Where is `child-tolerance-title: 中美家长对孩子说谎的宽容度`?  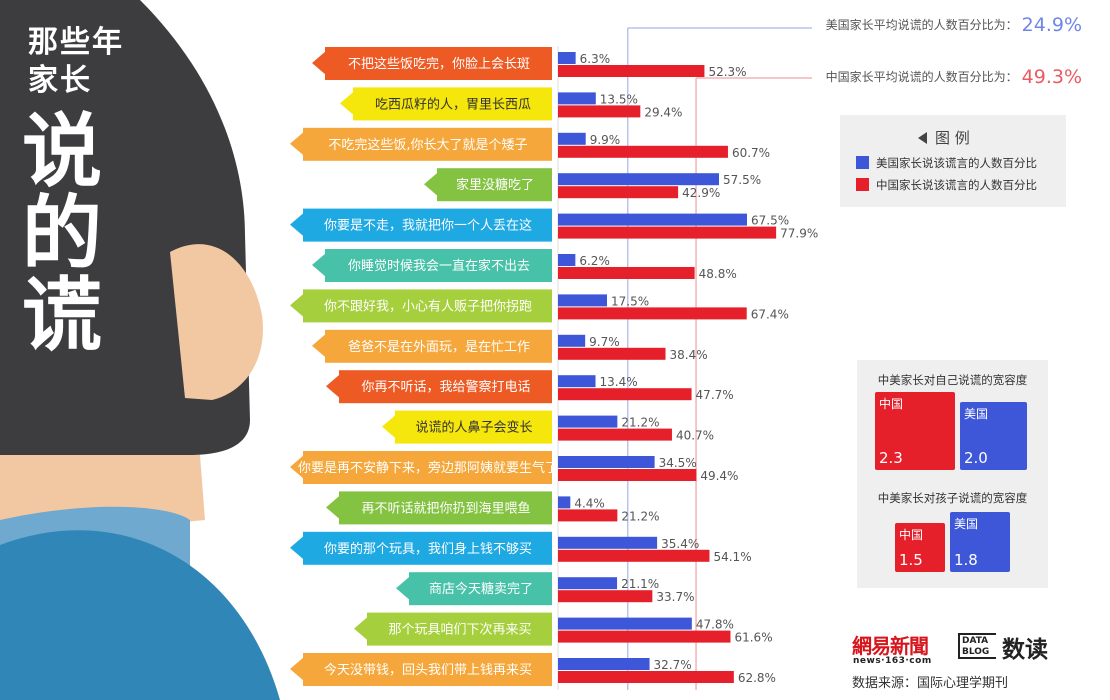 child-tolerance-title: 中美家长对孩子说谎的宽容度 is located at coordinates (952, 498).